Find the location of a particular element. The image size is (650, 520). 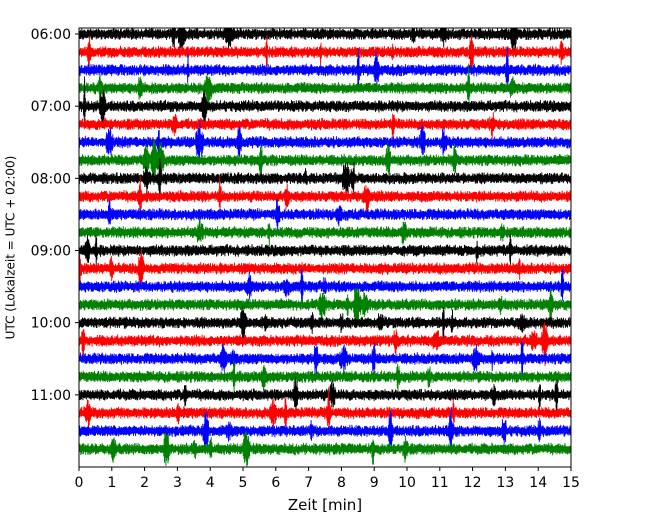

y-axis-label: UTC (Lokalzeit = UTC + 02:00) is located at coordinates (11, 248).